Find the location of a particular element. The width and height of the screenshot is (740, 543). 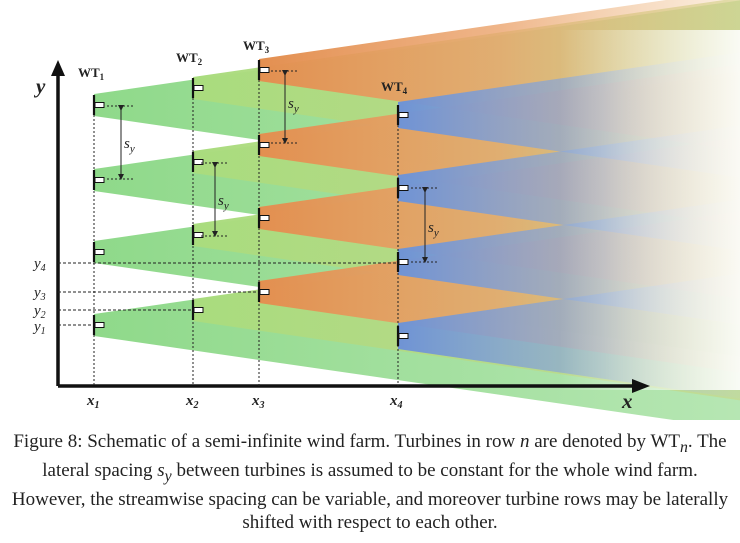

turbine-row-labels: WT1 WT2 WT3 WT4 is located at coordinates (243, 67).